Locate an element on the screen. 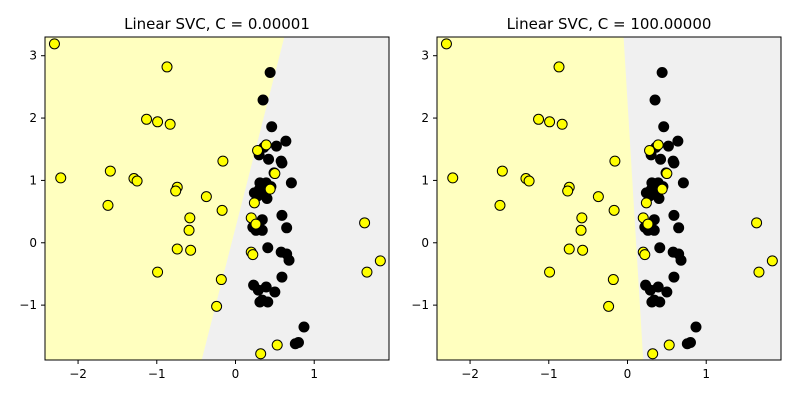 The image size is (800, 400). y-tick-label: 3 is located at coordinates (425, 56).